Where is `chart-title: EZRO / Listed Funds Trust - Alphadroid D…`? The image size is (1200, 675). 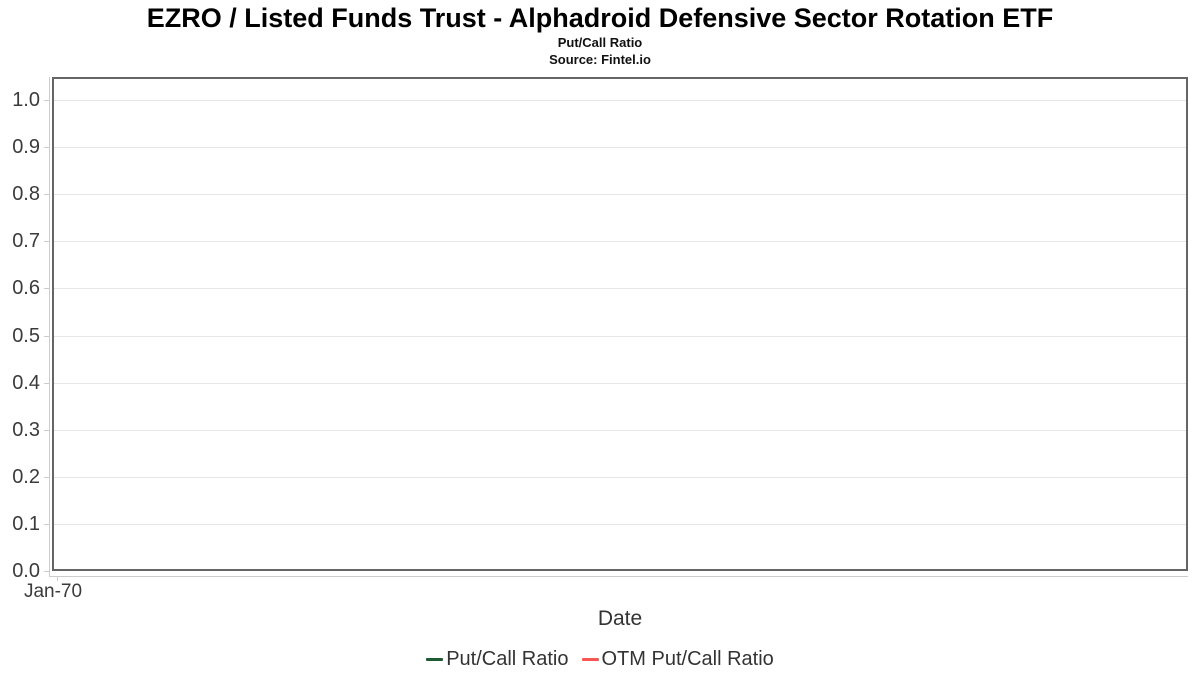 chart-title: EZRO / Listed Funds Trust - Alphadroid D… is located at coordinates (600, 18).